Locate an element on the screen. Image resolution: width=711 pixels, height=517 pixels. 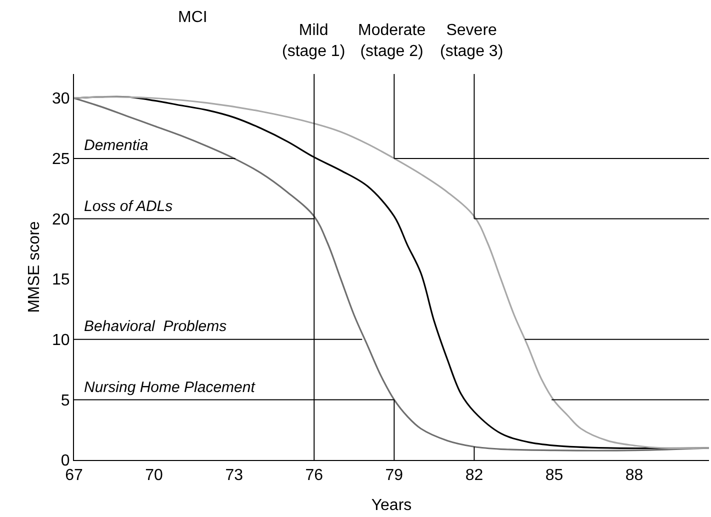
x-tick-label: 82 is located at coordinates (474, 475).